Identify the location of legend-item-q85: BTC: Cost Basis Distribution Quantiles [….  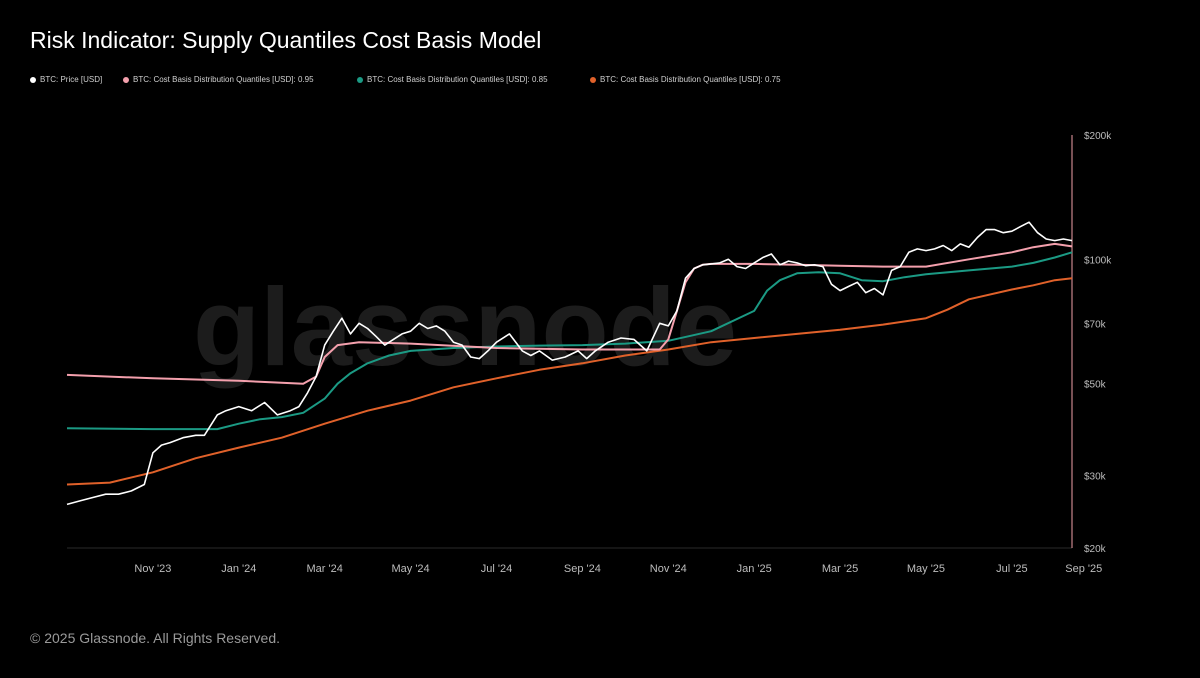
(473, 79).